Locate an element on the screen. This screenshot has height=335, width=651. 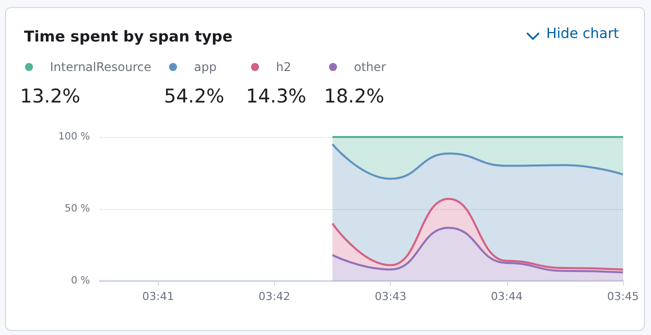
x-tick-label: 03:44 is located at coordinates (506, 296).